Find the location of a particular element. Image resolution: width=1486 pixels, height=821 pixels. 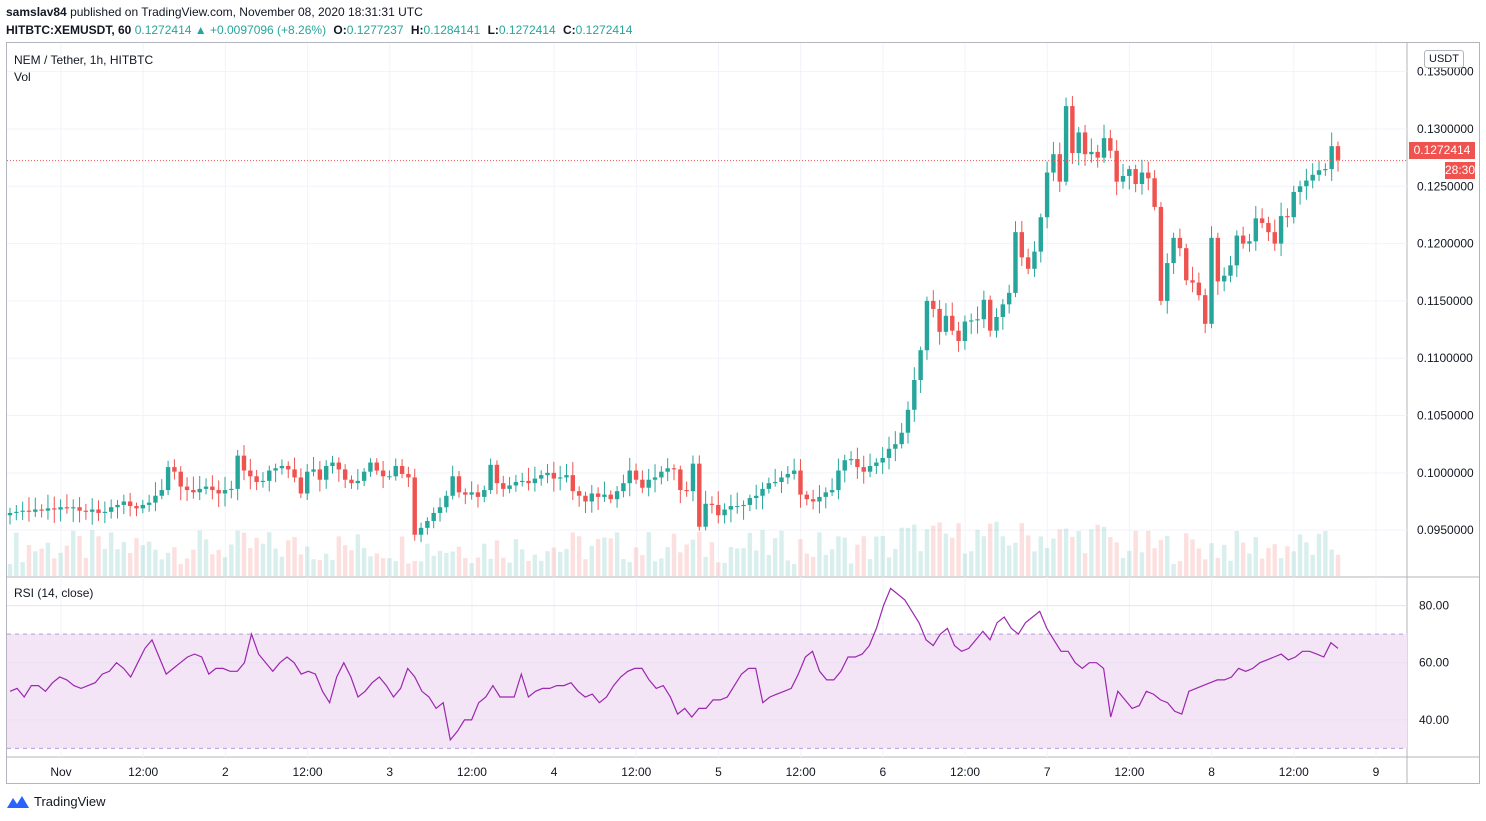

currency-button: USDT is located at coordinates (1444, 59).